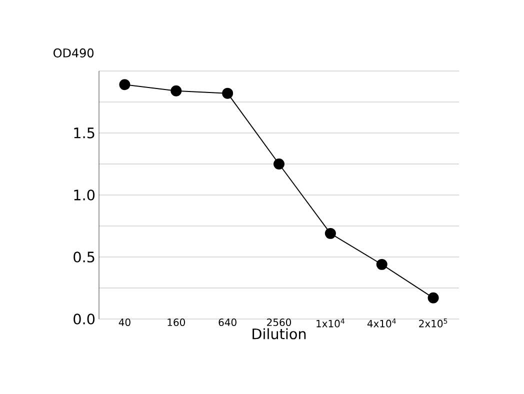 The image size is (524, 394). Describe the element at coordinates (84, 195) in the screenshot. I see `y-tick-label: 1.0` at that location.